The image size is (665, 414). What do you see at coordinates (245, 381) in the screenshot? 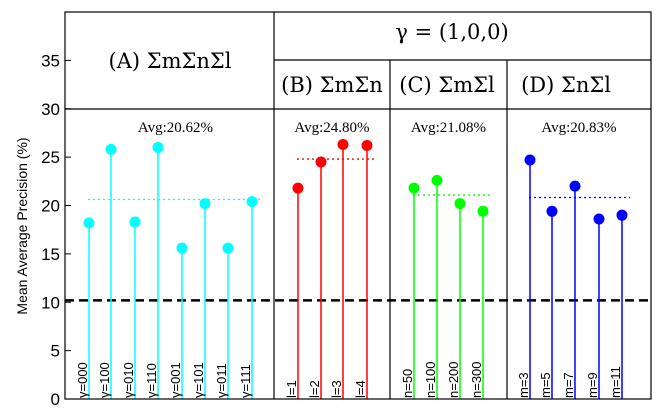
I see `category-label-A: γ=111` at bounding box center [245, 381].